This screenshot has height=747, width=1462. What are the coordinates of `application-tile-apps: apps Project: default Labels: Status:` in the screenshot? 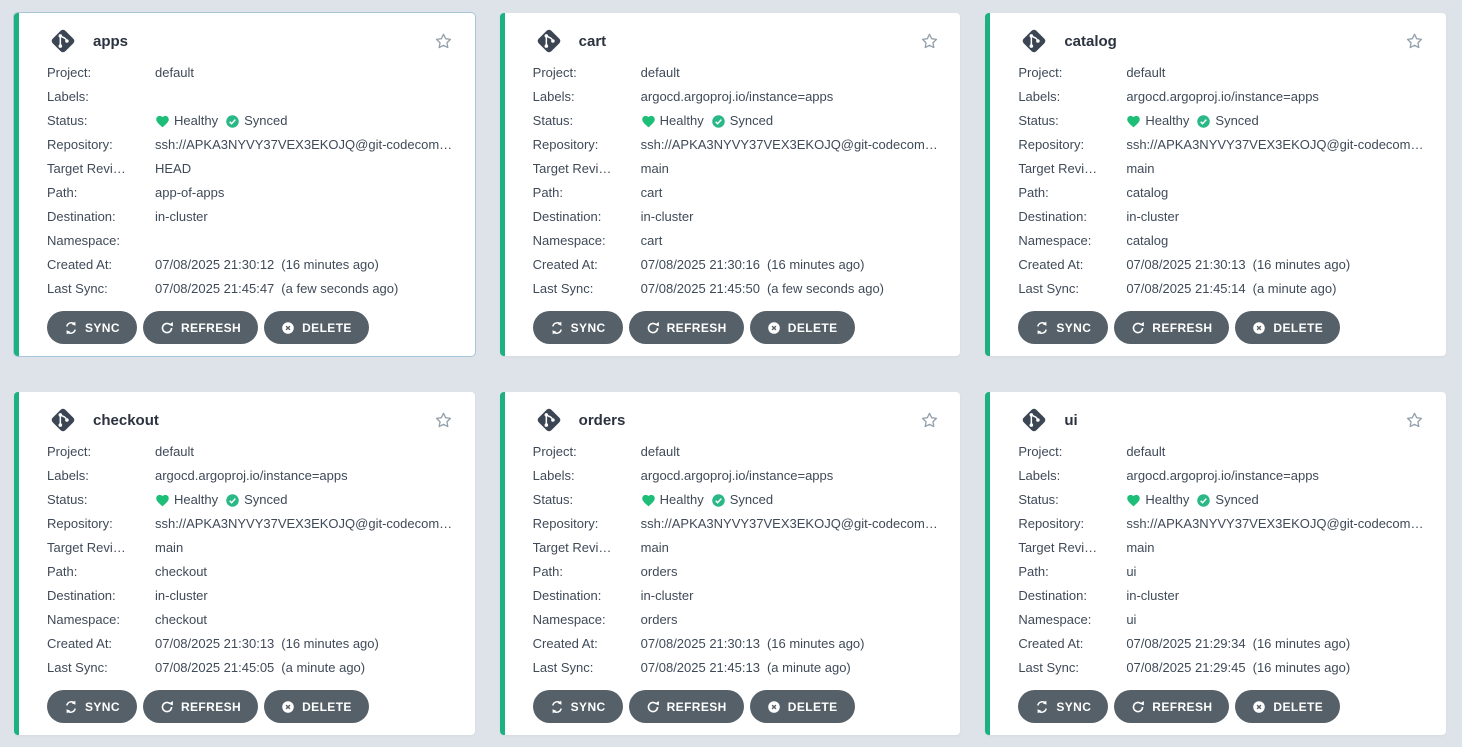 It's located at (244, 184).